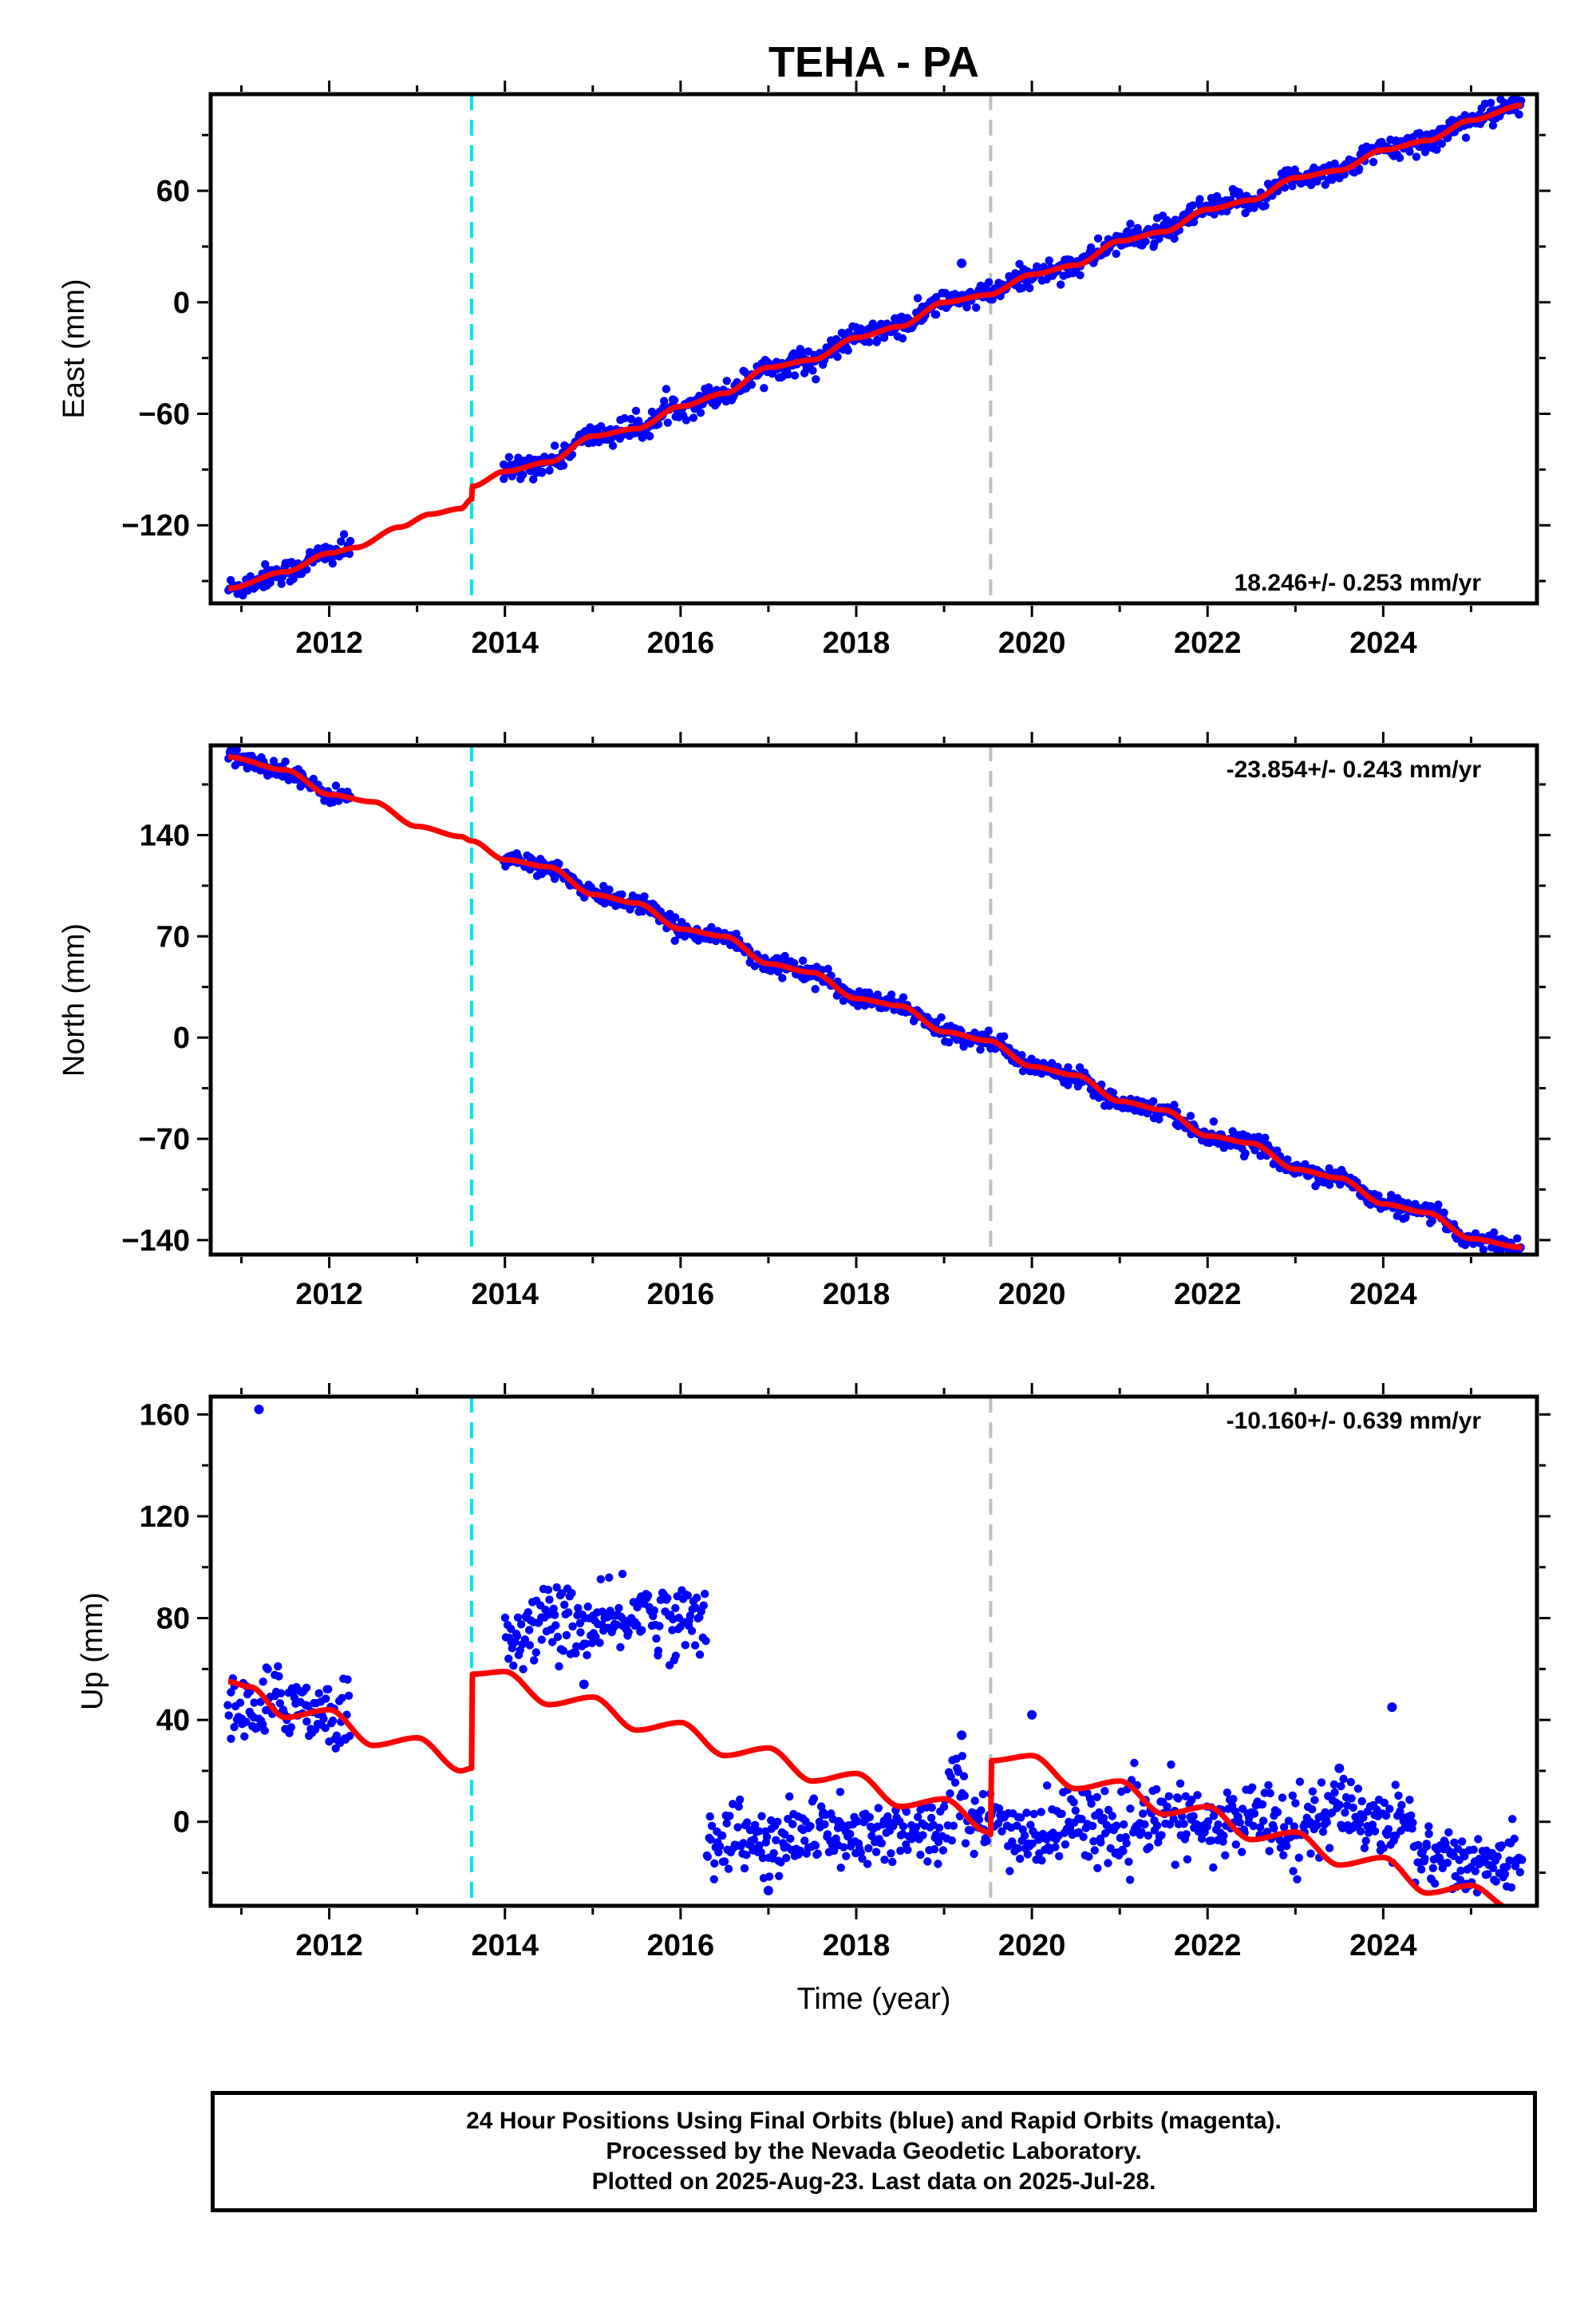  I want to click on north-rate-label: -23.854+/- 0.243 mm/yr, so click(1354, 770).